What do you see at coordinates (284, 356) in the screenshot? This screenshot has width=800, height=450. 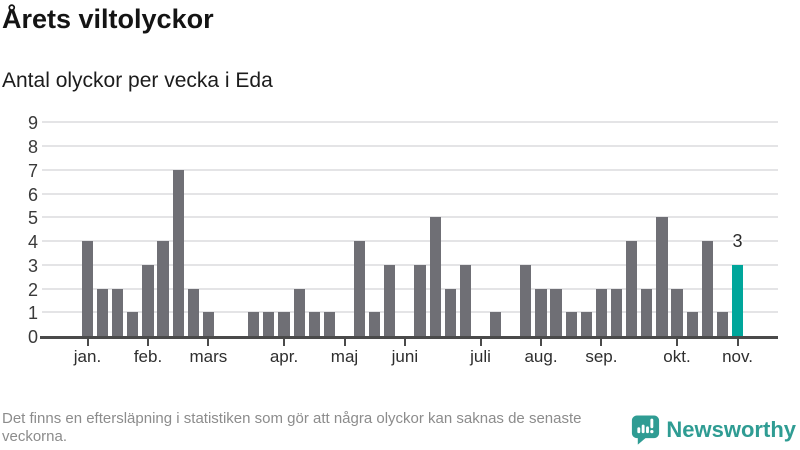 I see `x-axis-label: apr.` at bounding box center [284, 356].